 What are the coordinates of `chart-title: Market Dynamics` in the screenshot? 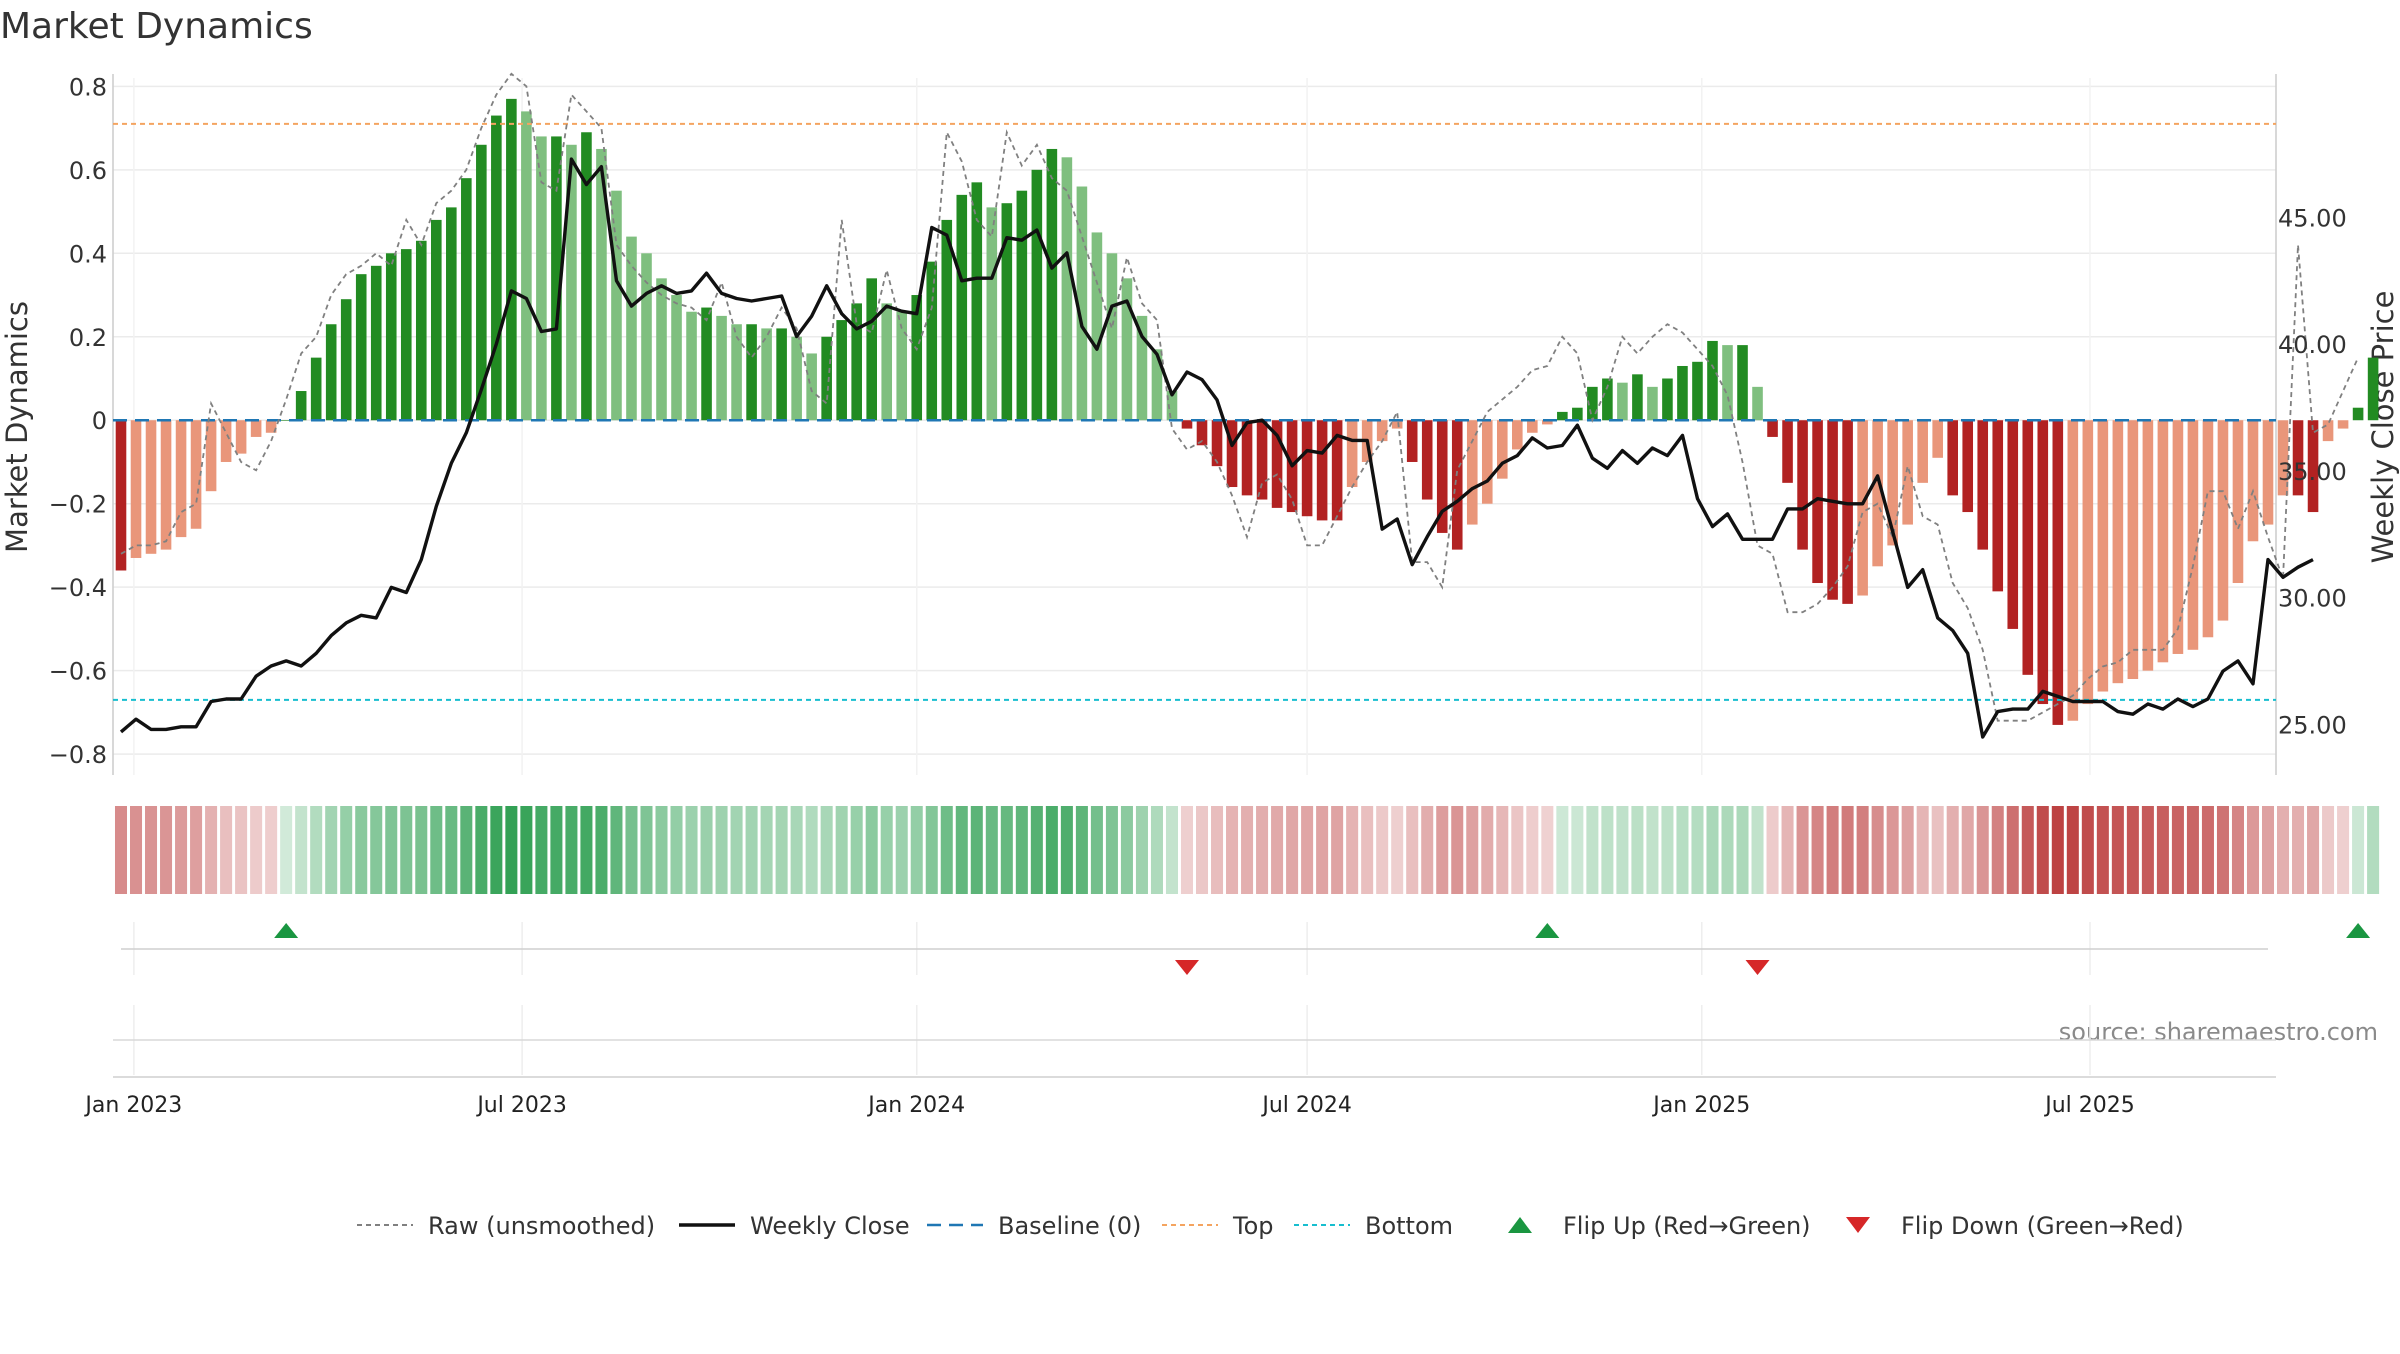 It's located at (156, 26).